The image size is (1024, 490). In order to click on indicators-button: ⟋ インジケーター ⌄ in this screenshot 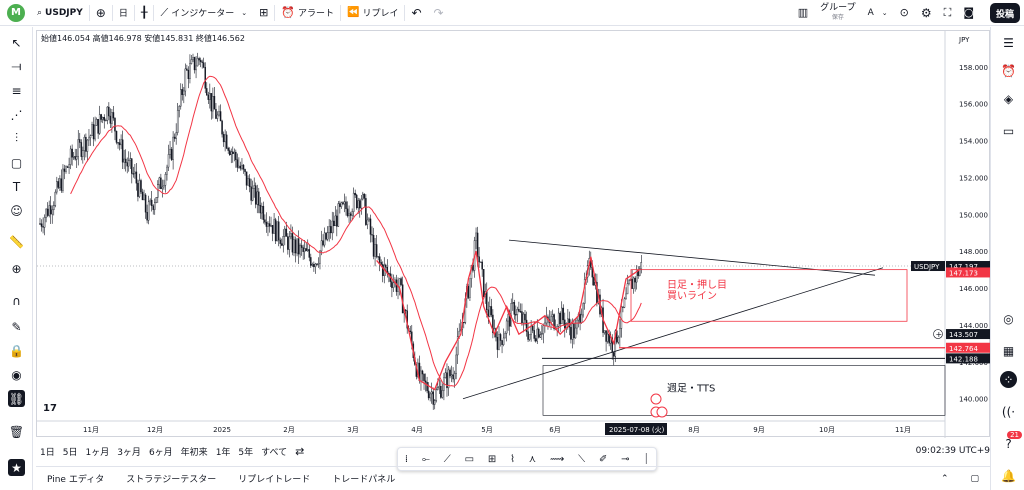, I will do `click(203, 13)`.